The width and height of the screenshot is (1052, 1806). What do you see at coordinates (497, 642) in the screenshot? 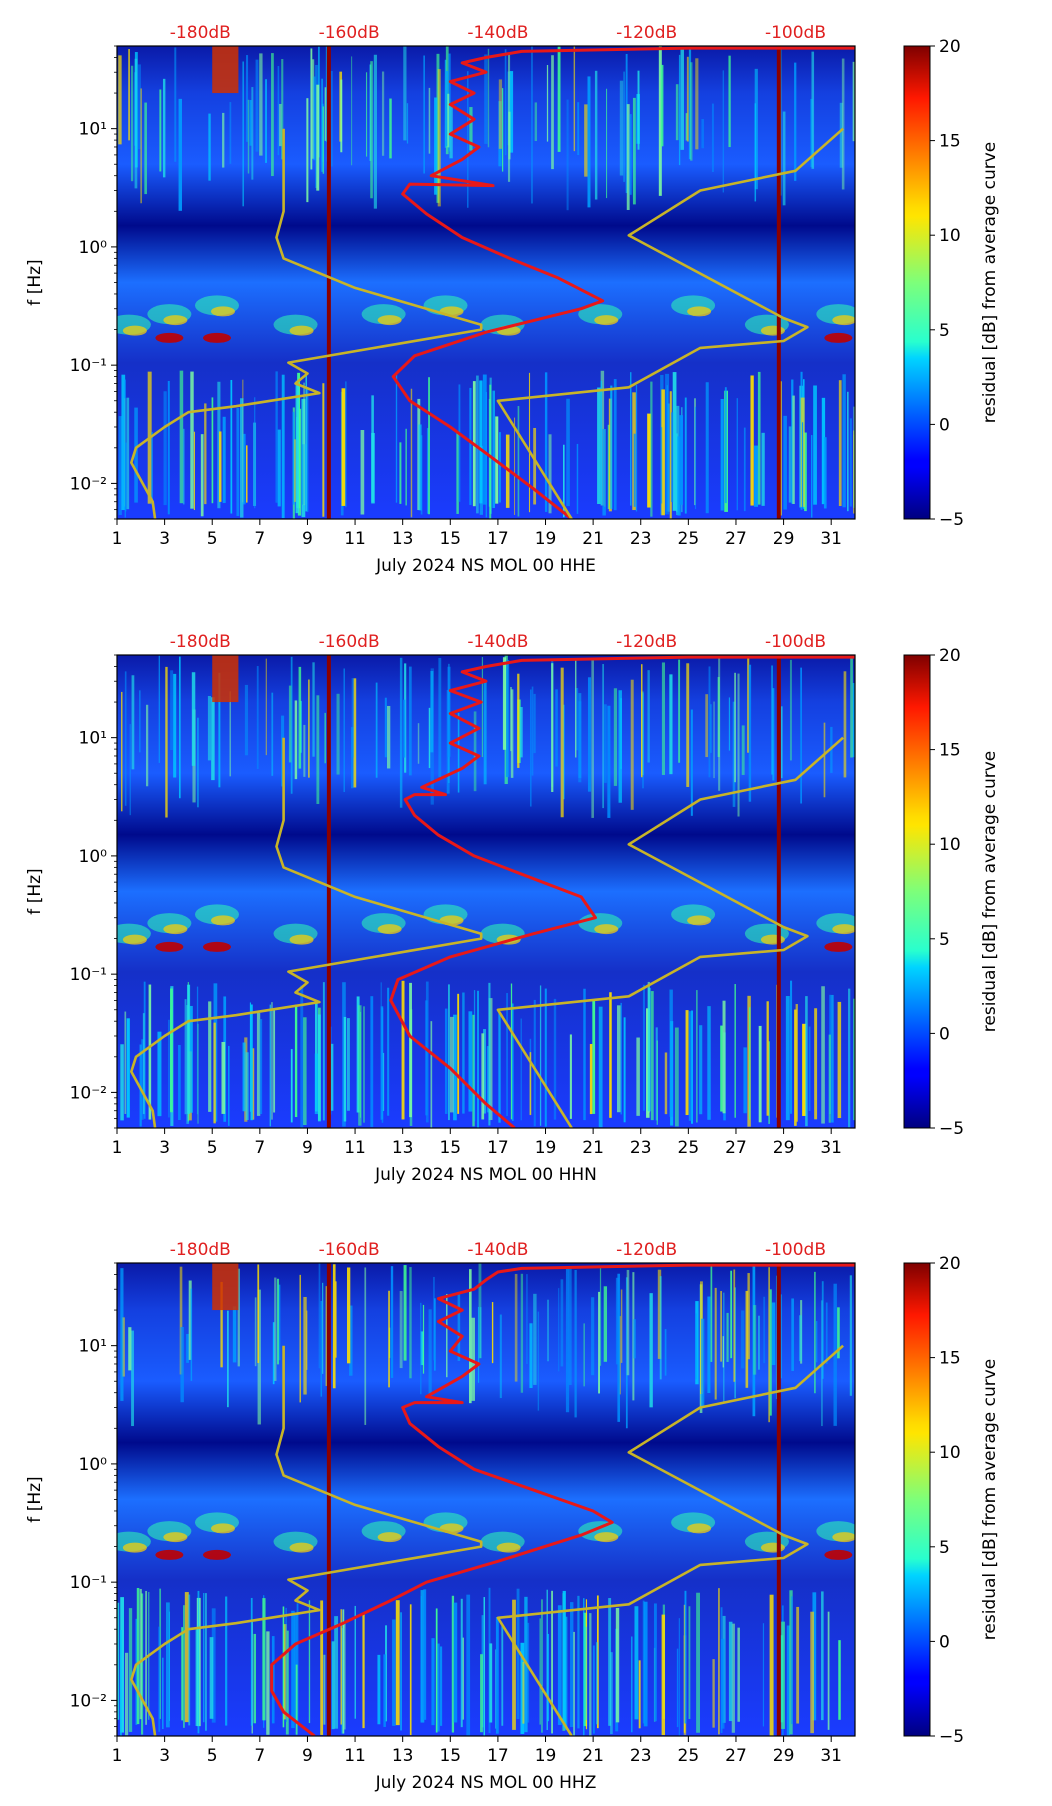
I see `db-scale-label: -140dB` at bounding box center [497, 642].